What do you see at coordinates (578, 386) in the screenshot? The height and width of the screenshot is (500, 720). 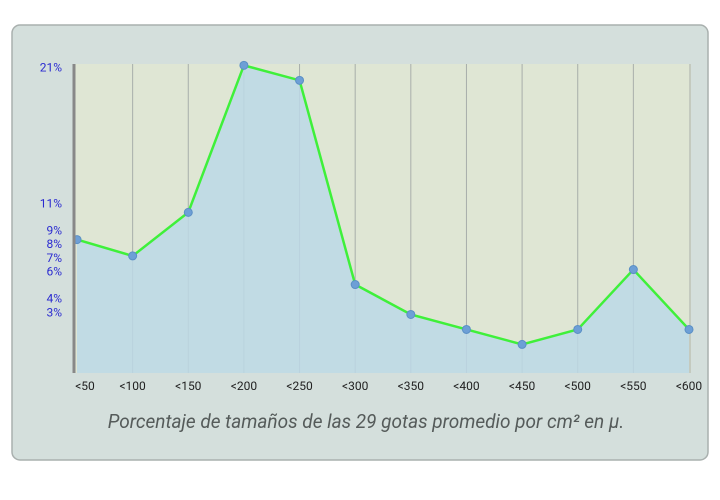 I see `x-tick-label: <500` at bounding box center [578, 386].